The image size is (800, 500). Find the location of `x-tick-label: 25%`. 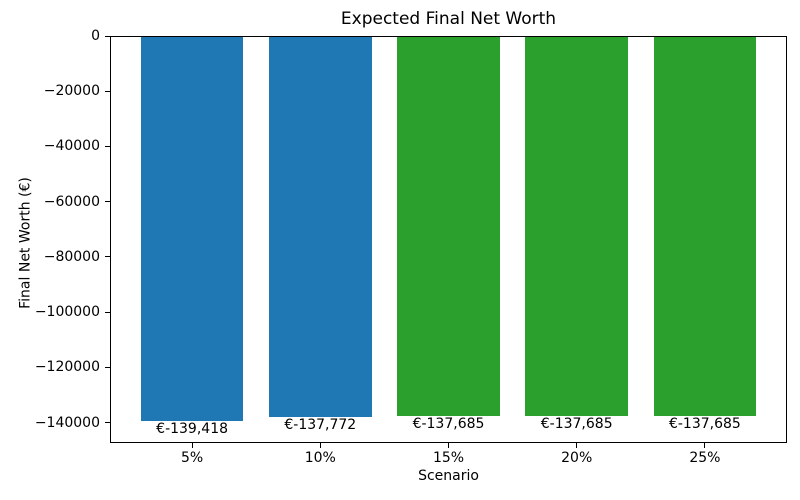

x-tick-label: 25% is located at coordinates (705, 458).